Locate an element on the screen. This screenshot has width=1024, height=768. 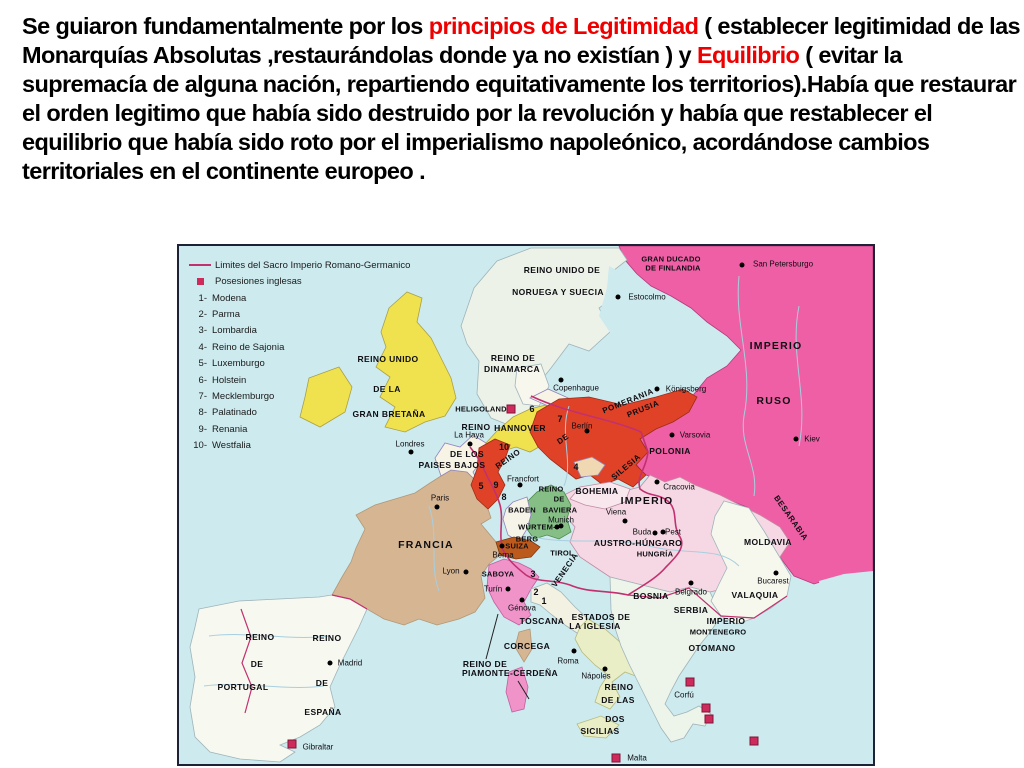
map-label-buda: Buda is located at coordinates (642, 532).